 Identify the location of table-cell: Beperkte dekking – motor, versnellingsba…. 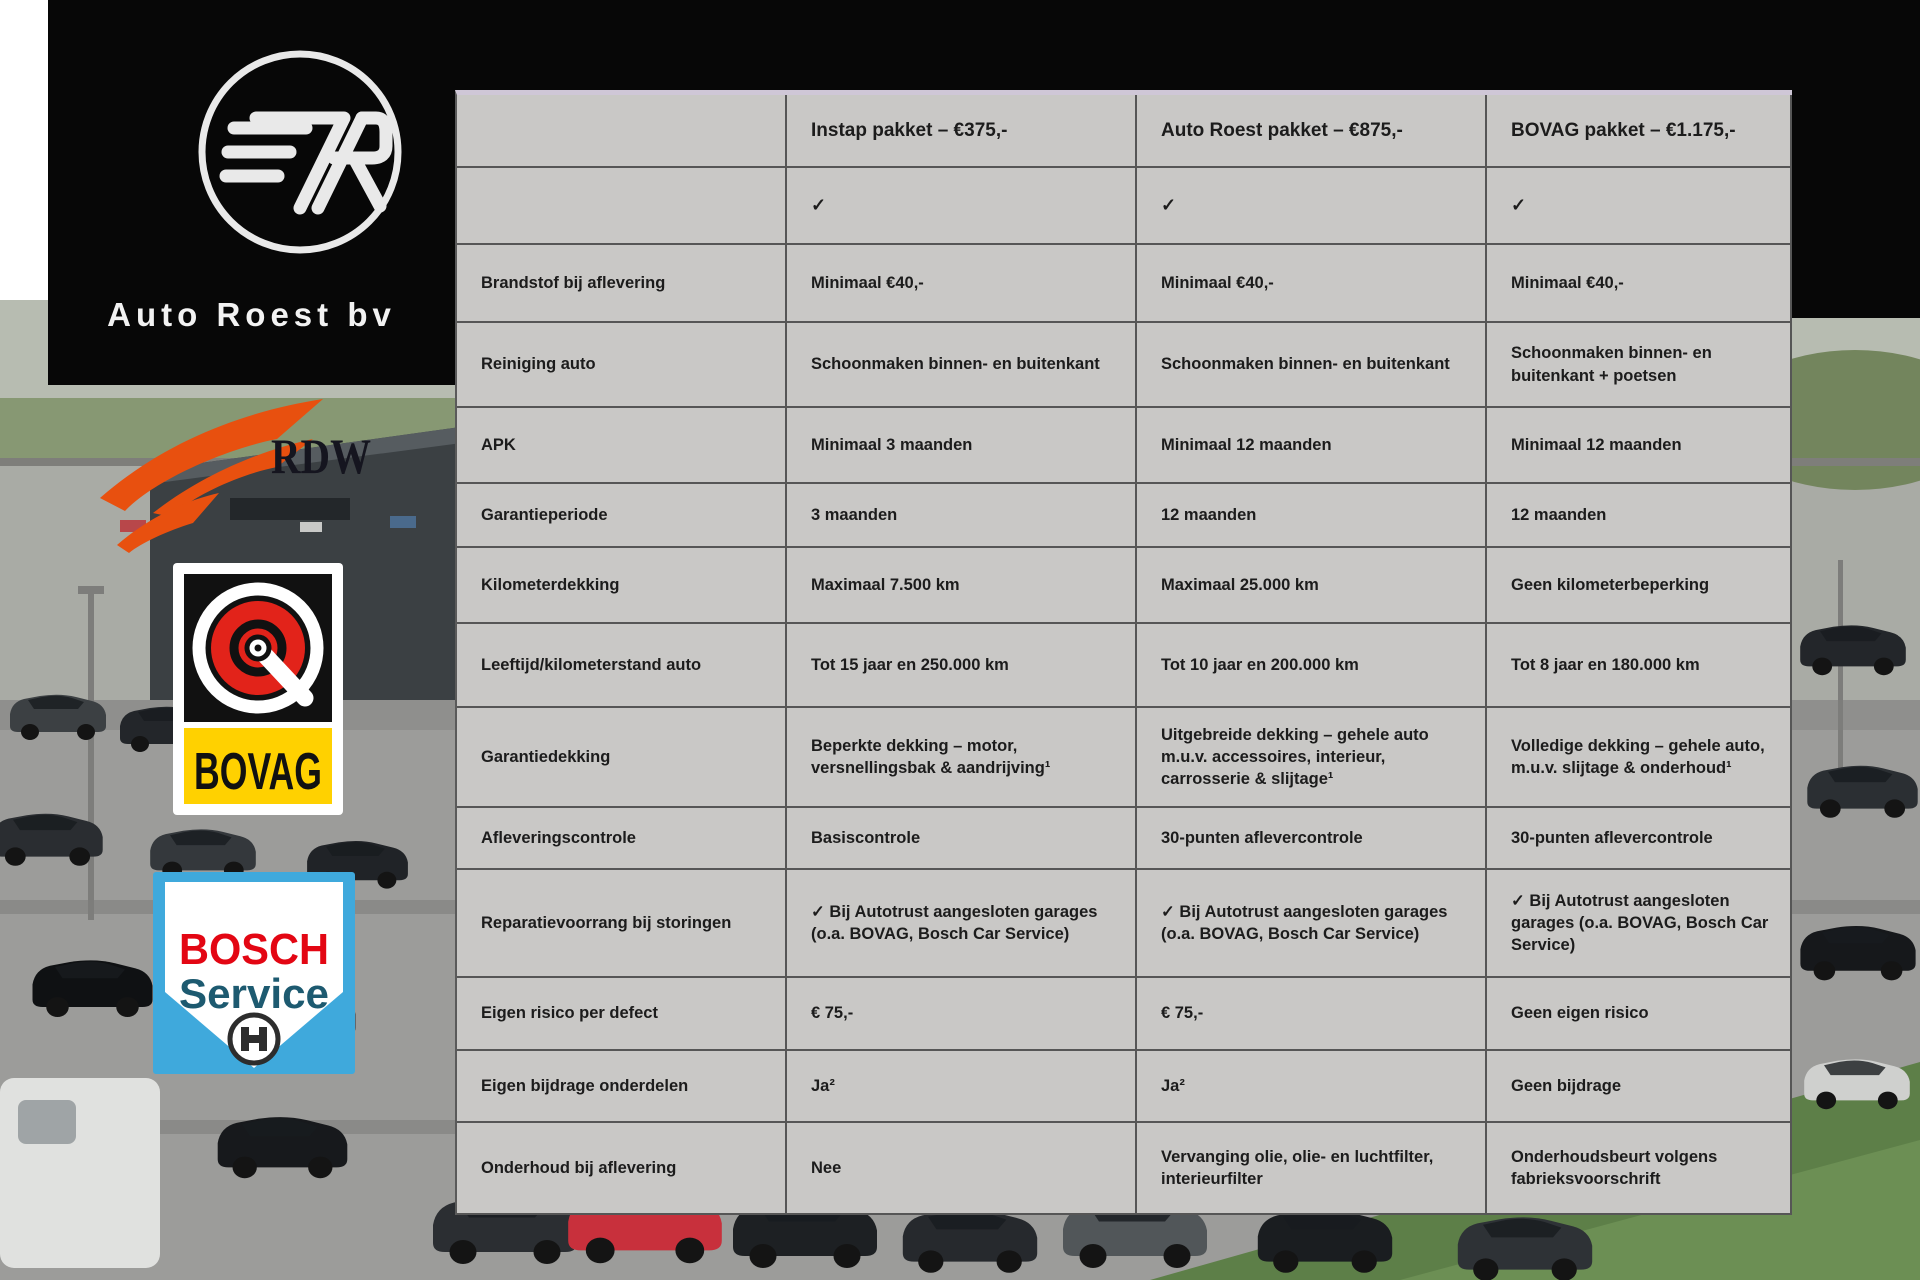
(962, 758).